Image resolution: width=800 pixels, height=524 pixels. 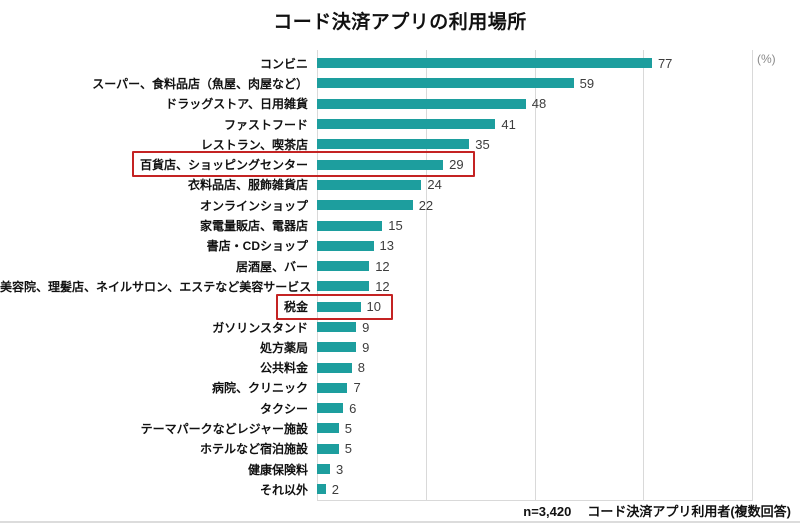 I want to click on x-axis-baseline, so click(x=535, y=500).